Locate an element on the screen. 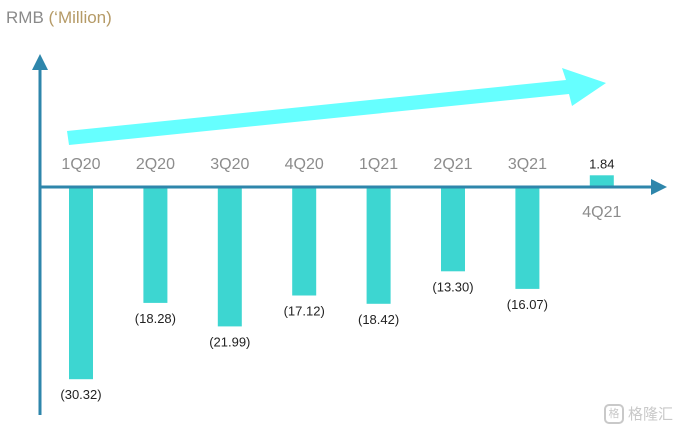 Image resolution: width=681 pixels, height=430 pixels. bar-1q20 is located at coordinates (81, 283).